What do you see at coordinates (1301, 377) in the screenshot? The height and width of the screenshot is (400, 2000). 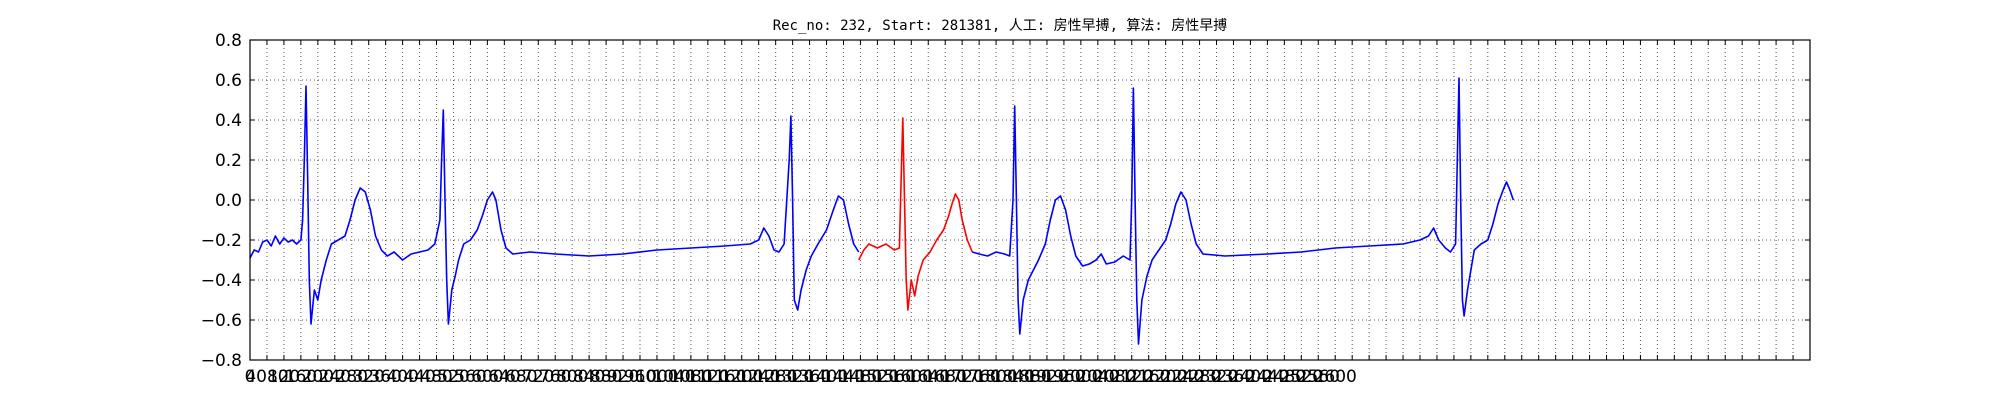 I see `x-tick-label: 2520` at bounding box center [1301, 377].